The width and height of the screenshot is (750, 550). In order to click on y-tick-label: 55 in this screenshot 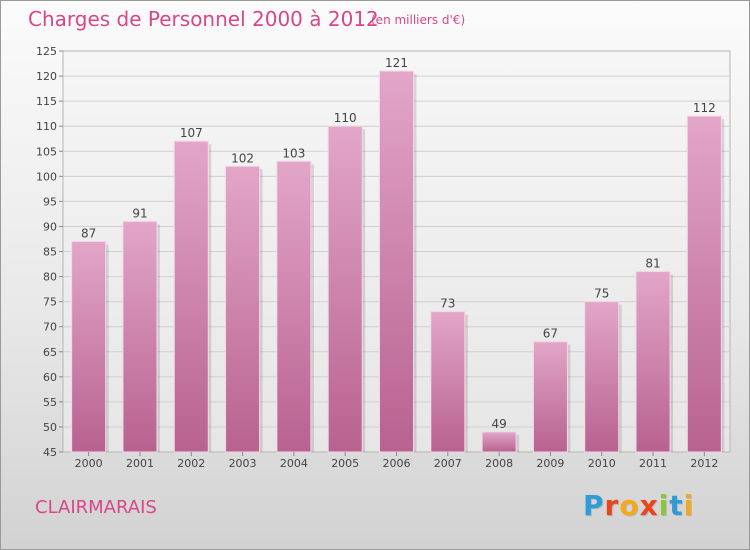, I will do `click(50, 402)`.